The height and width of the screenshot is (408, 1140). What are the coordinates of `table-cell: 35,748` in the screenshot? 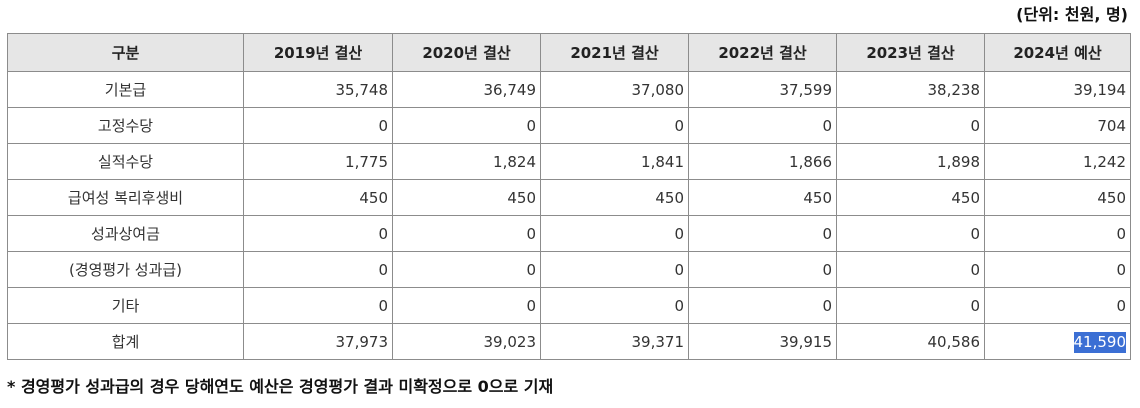 It's located at (318, 89).